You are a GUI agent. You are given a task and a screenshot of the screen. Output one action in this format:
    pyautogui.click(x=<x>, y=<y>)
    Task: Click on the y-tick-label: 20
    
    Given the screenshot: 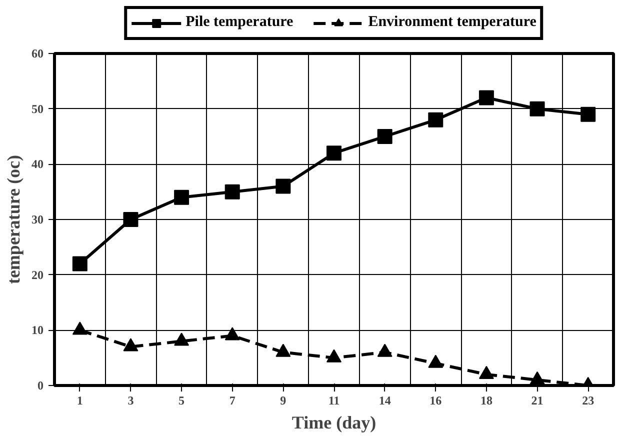 What is the action you would take?
    pyautogui.click(x=38, y=275)
    